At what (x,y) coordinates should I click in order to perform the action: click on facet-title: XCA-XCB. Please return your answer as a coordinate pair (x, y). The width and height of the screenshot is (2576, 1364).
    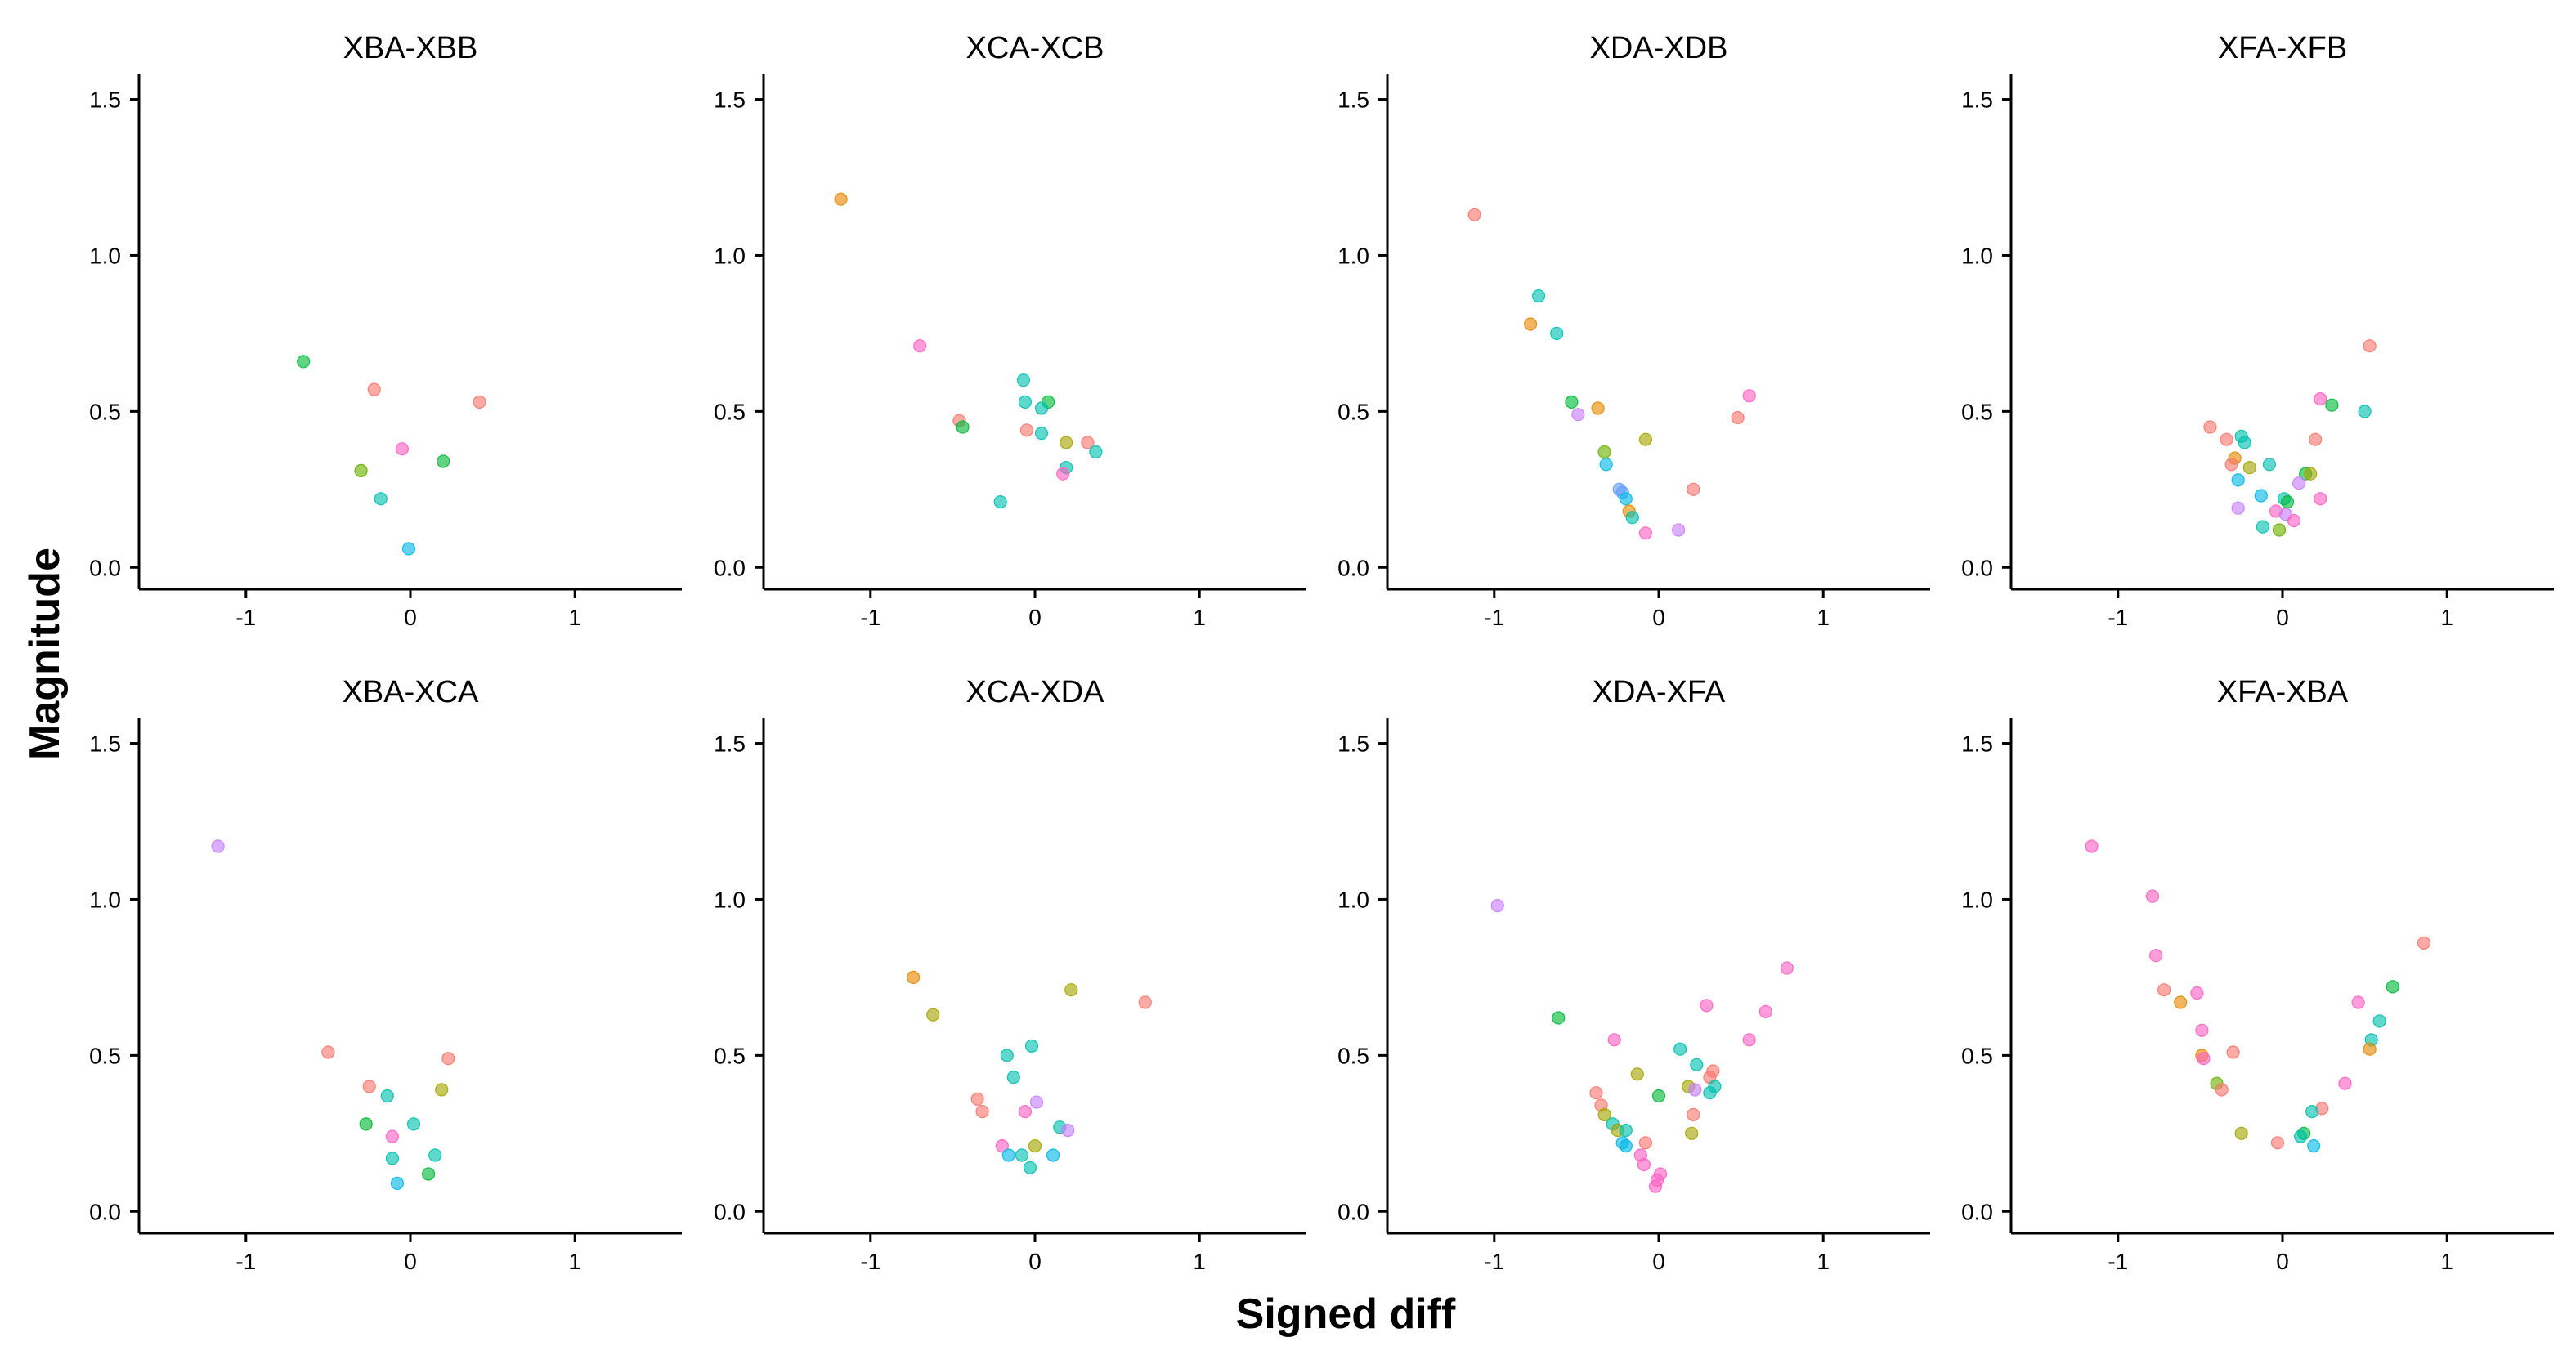
    Looking at the image, I should click on (1035, 48).